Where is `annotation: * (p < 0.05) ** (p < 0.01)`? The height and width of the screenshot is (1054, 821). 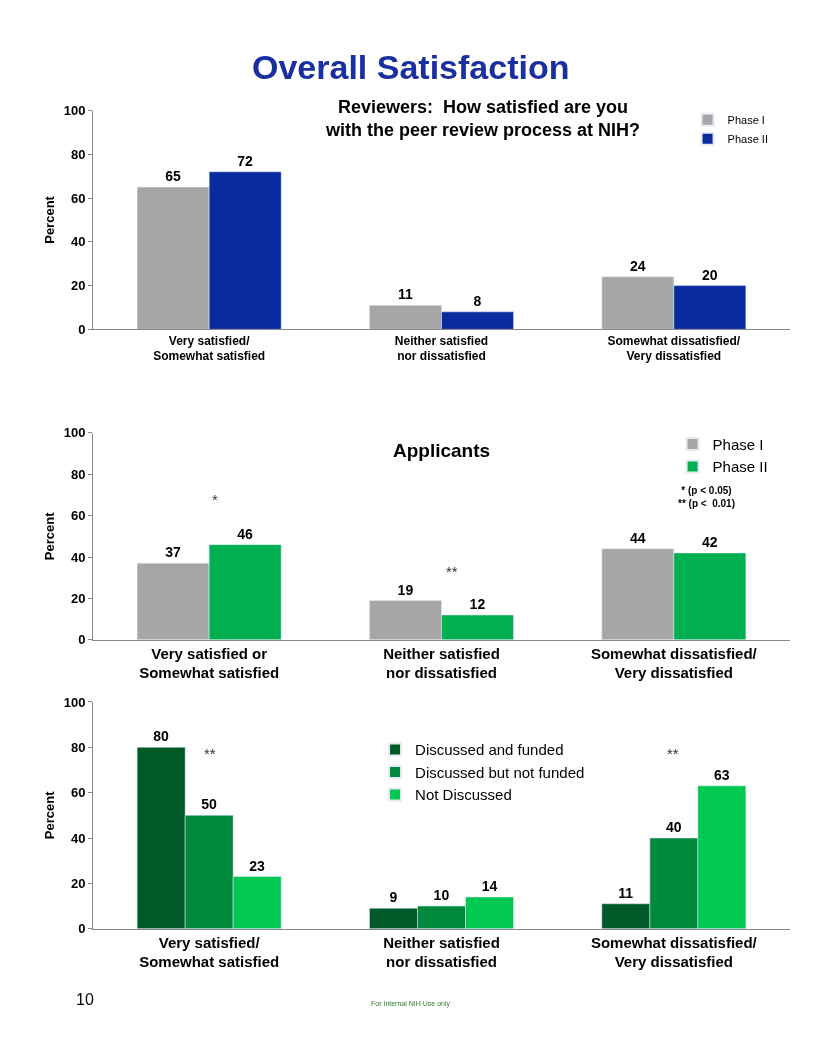
annotation: * (p < 0.05) ** (p < 0.01) is located at coordinates (706, 497).